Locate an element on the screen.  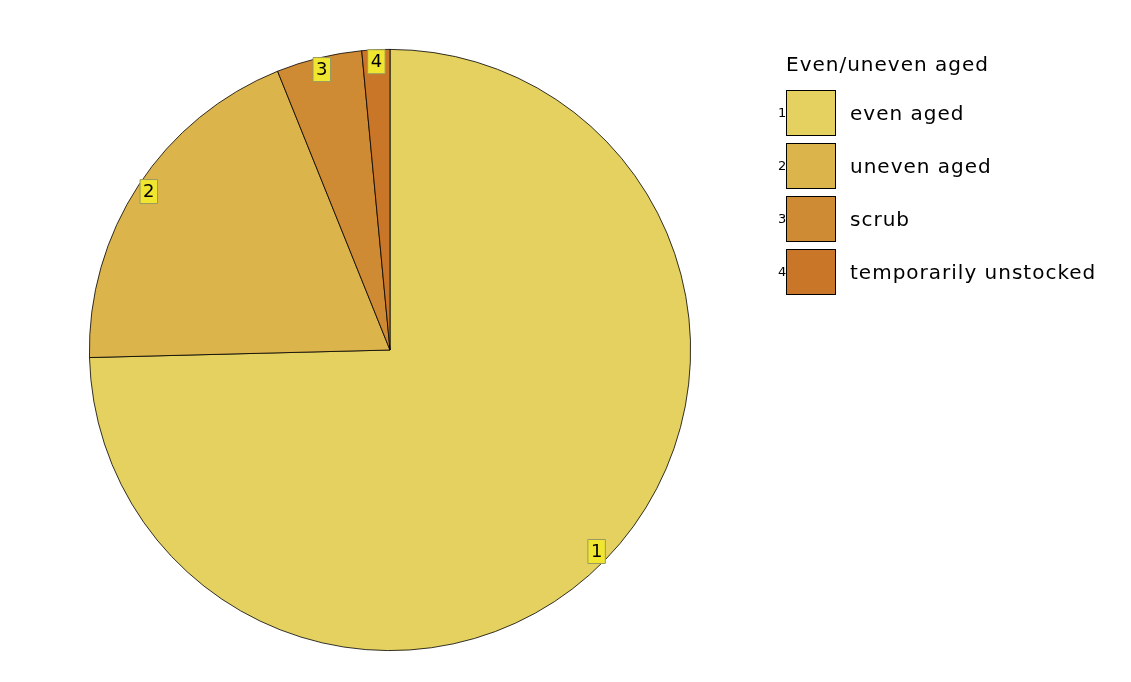
legend-label: temporarily unstocked is located at coordinates (973, 271).